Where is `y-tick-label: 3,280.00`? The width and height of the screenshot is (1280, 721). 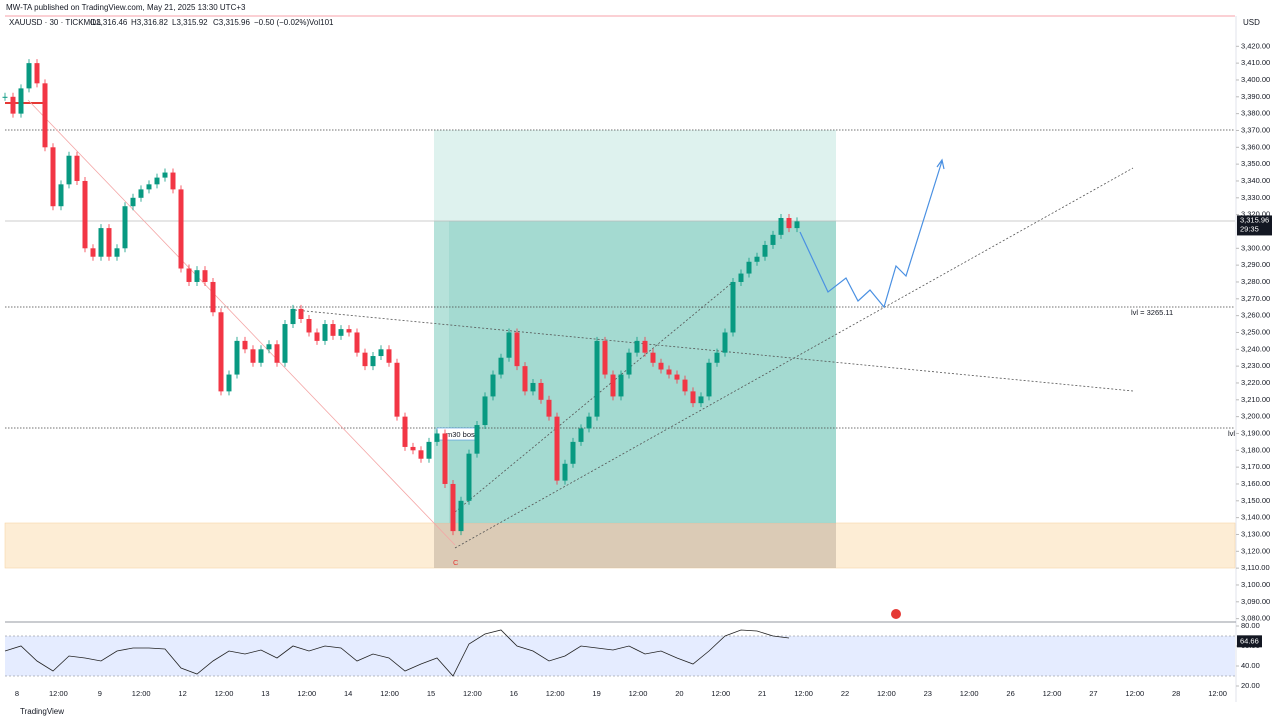
y-tick-label: 3,280.00 is located at coordinates (1255, 281).